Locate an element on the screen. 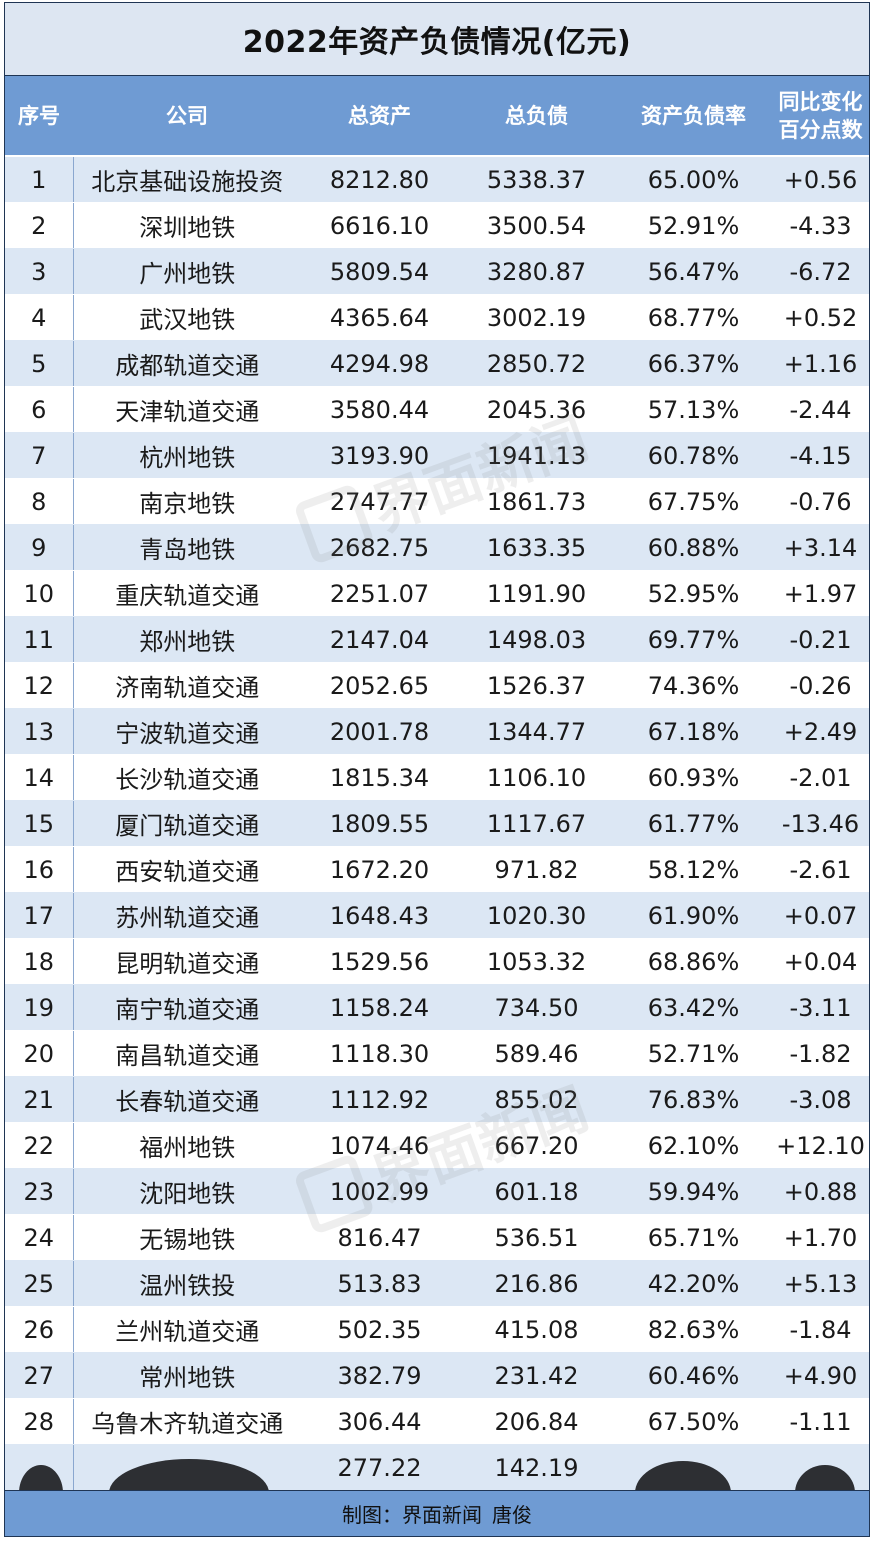  cell-index: 26 is located at coordinates (39, 1329).